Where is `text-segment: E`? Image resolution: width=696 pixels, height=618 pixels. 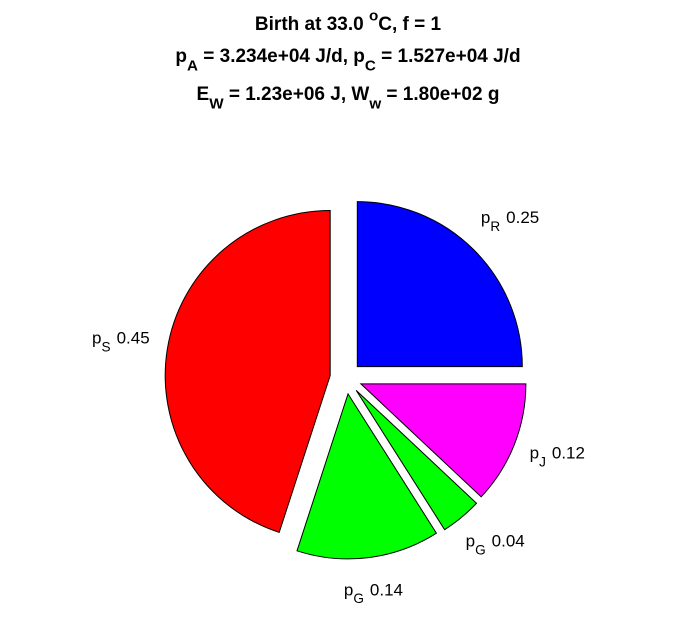
text-segment: E is located at coordinates (203, 94).